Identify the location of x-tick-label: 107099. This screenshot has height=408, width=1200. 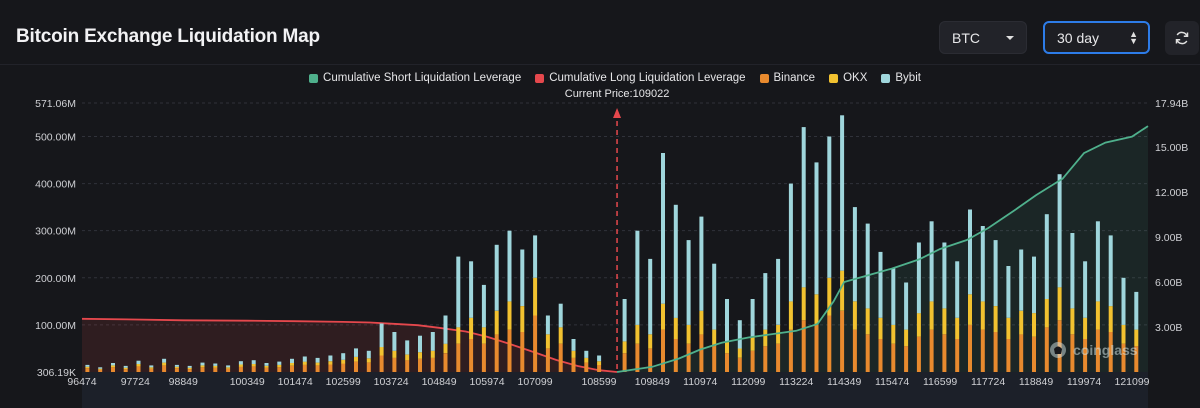
(535, 382).